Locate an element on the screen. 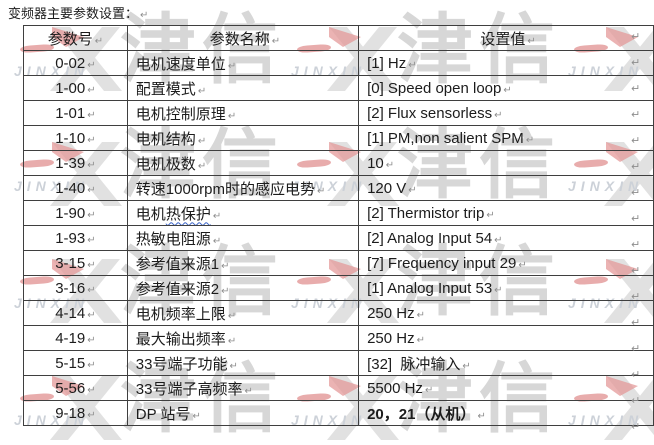 The image size is (654, 445). param-name-cell: 33号端子高频率 ↵ is located at coordinates (243, 388).